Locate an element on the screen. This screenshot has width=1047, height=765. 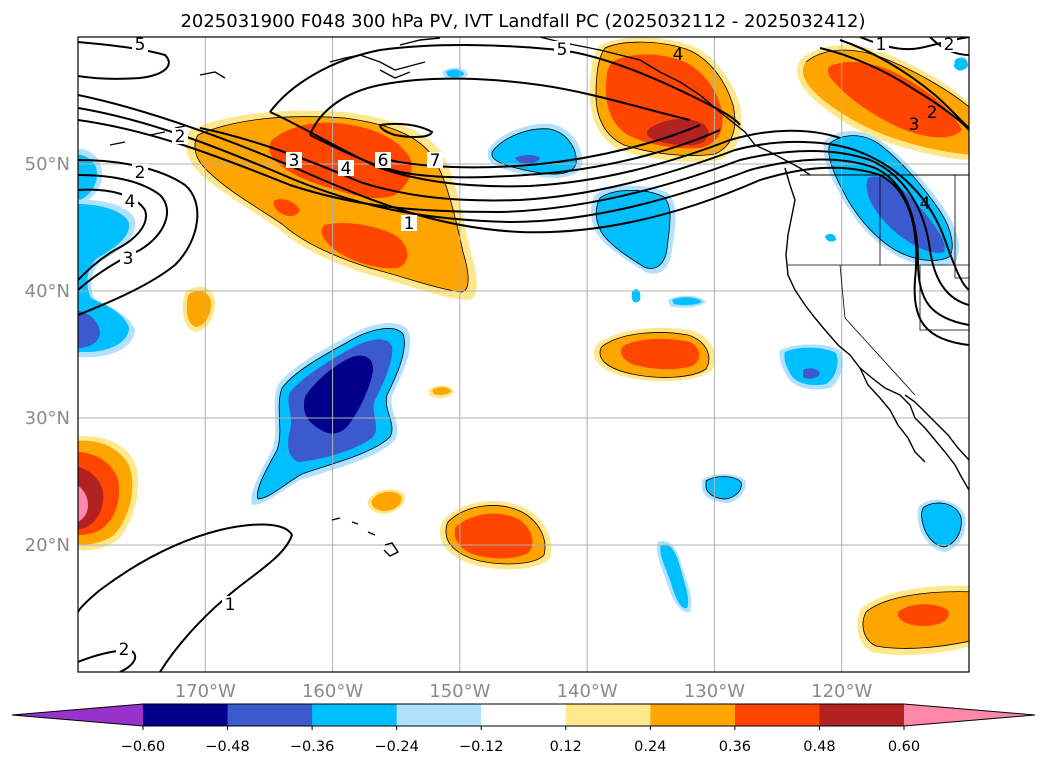
longitude-labels: 170°W 160°W 150°W 140°W 130°W 120°W is located at coordinates (524, 691).